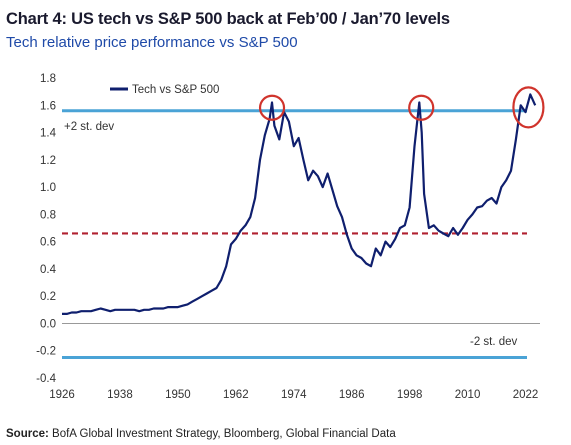  What do you see at coordinates (48, 134) in the screenshot?
I see `y-tick-label: 1.4` at bounding box center [48, 134].